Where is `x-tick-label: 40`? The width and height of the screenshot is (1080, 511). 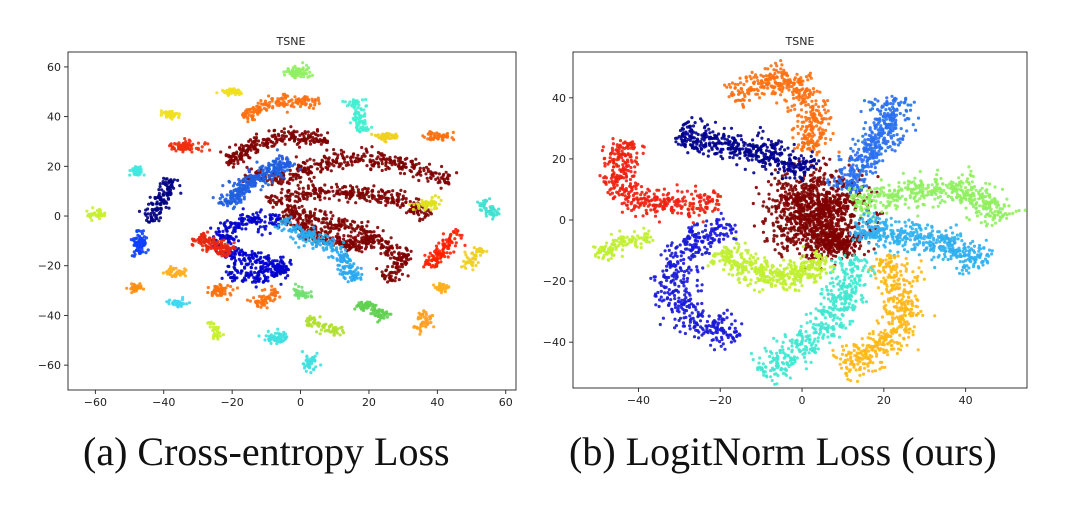 x-tick-label: 40 is located at coordinates (437, 402).